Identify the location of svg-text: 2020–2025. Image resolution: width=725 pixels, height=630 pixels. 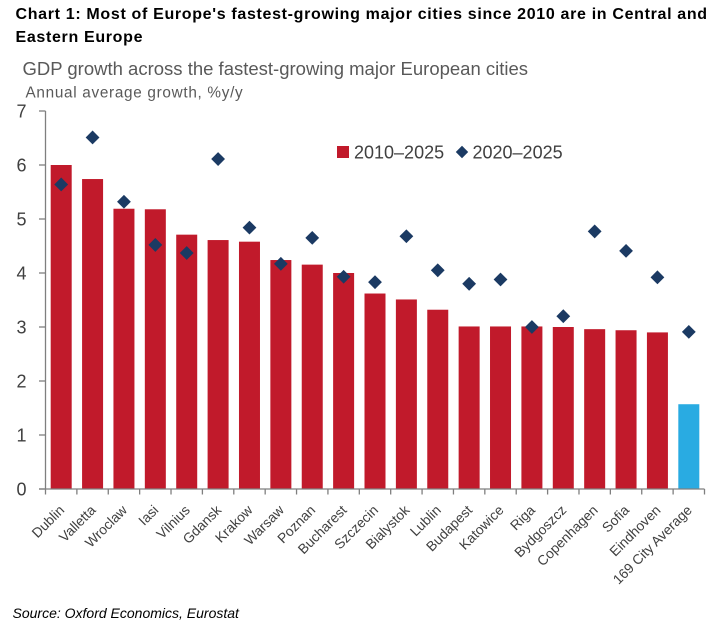
(518, 153).